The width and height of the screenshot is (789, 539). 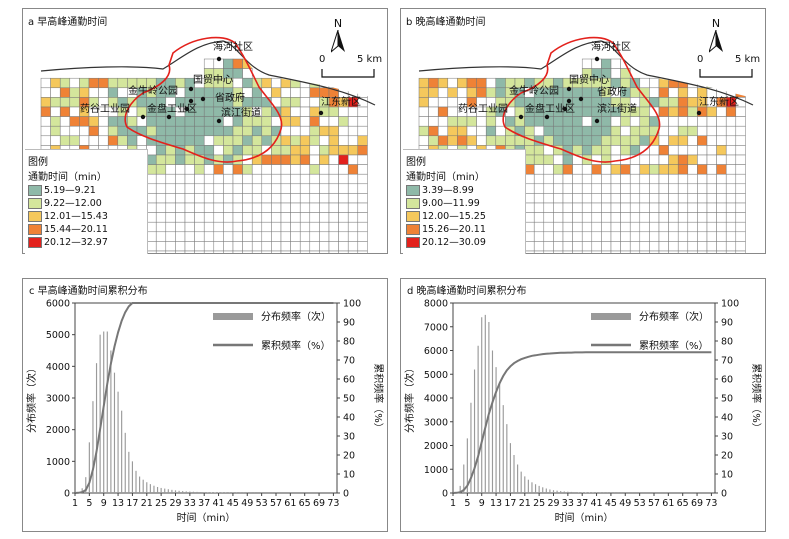 What do you see at coordinates (68, 242) in the screenshot?
I see `legend-item: 20.12—32.97` at bounding box center [68, 242].